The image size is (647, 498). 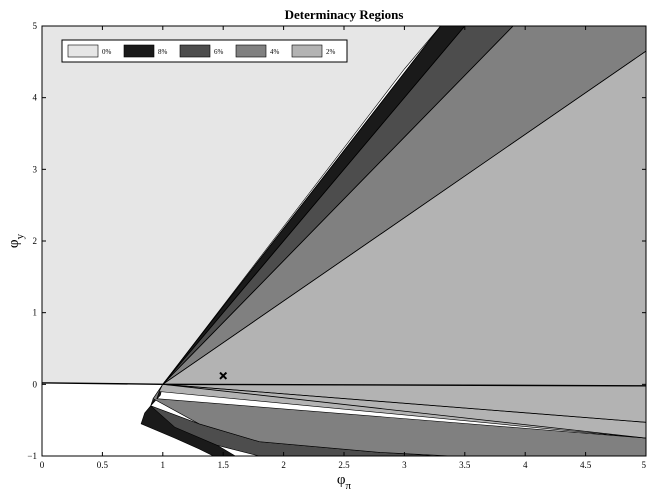 I want to click on x-tick-label: 4.5, so click(x=586, y=465).